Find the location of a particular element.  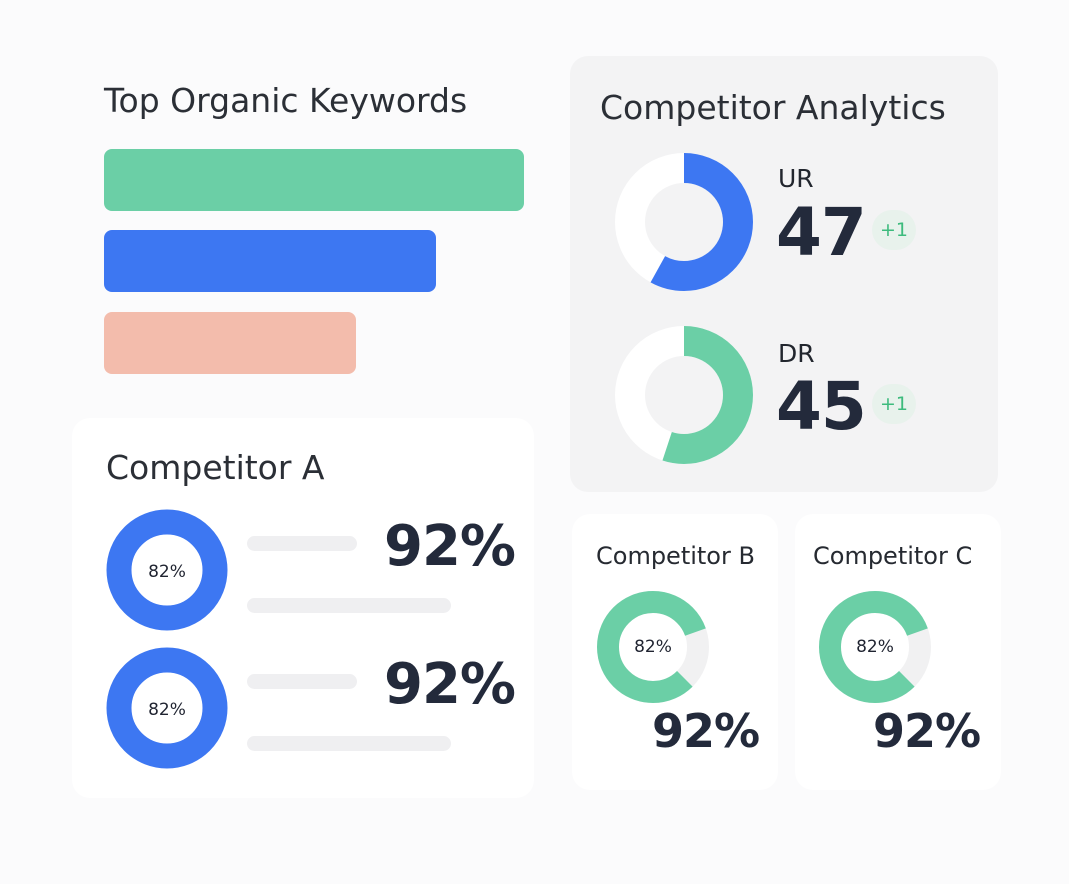

ur-donut-arc is located at coordinates (684, 222).